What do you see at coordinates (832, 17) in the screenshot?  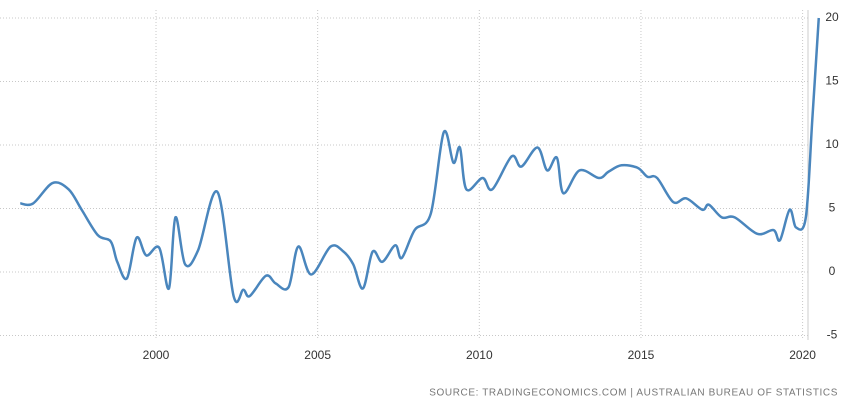 I see `y-tick-label: 20` at bounding box center [832, 17].